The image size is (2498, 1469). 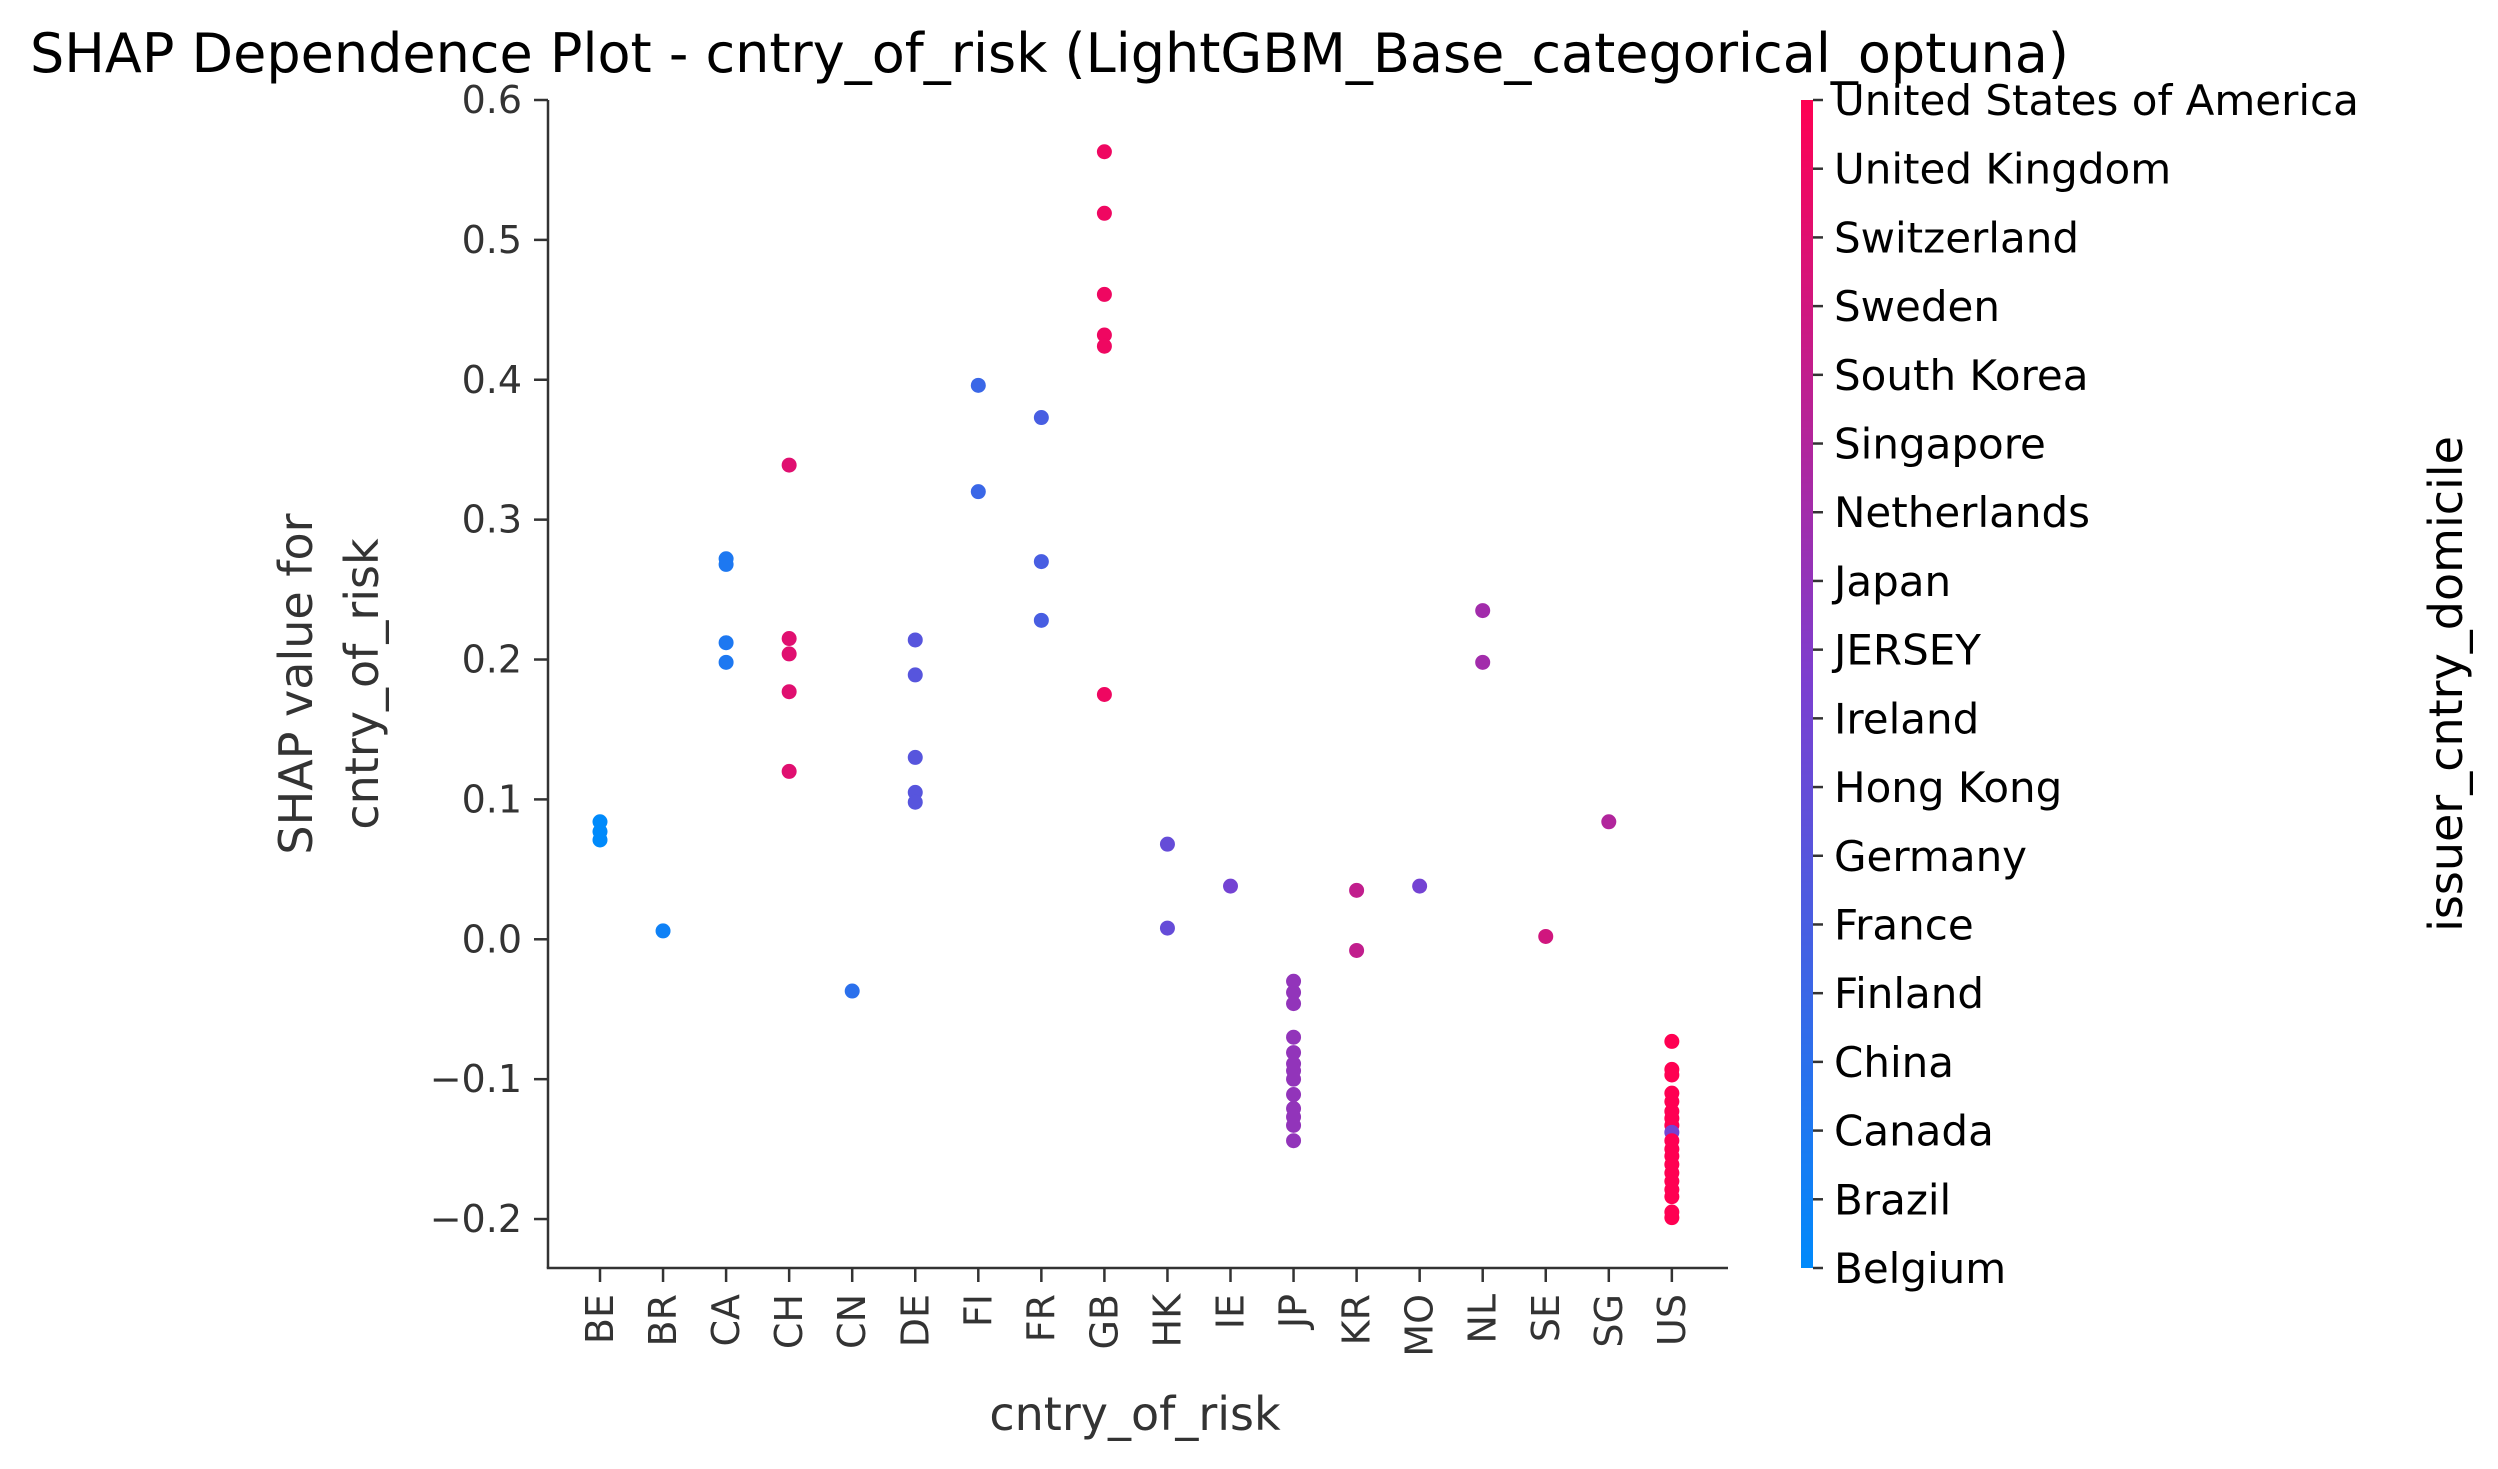 What do you see at coordinates (1906, 718) in the screenshot?
I see `colorbar-tick-label: Ireland` at bounding box center [1906, 718].